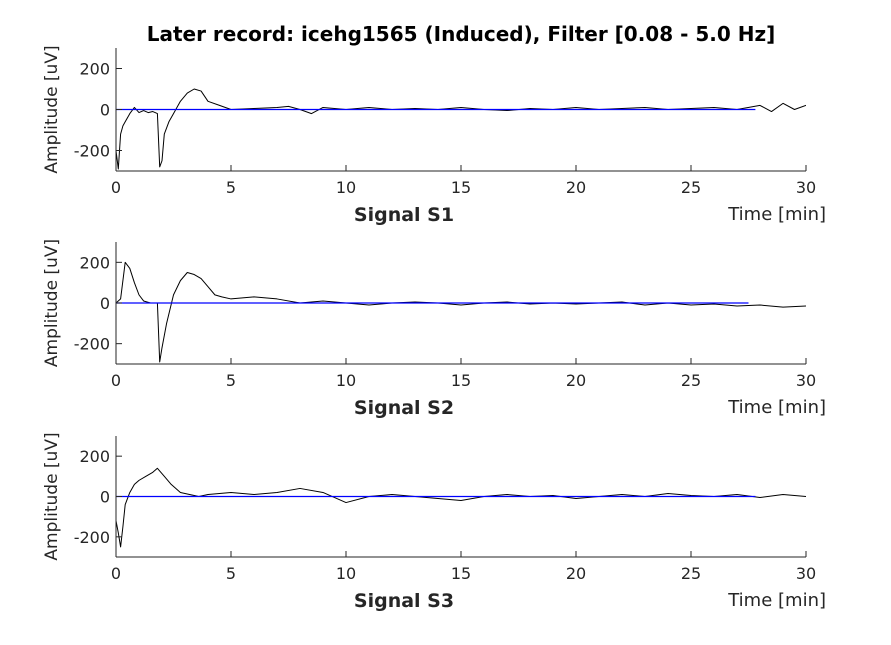 This screenshot has width=891, height=645. I want to click on x-axis-label: Signal S2, so click(404, 408).